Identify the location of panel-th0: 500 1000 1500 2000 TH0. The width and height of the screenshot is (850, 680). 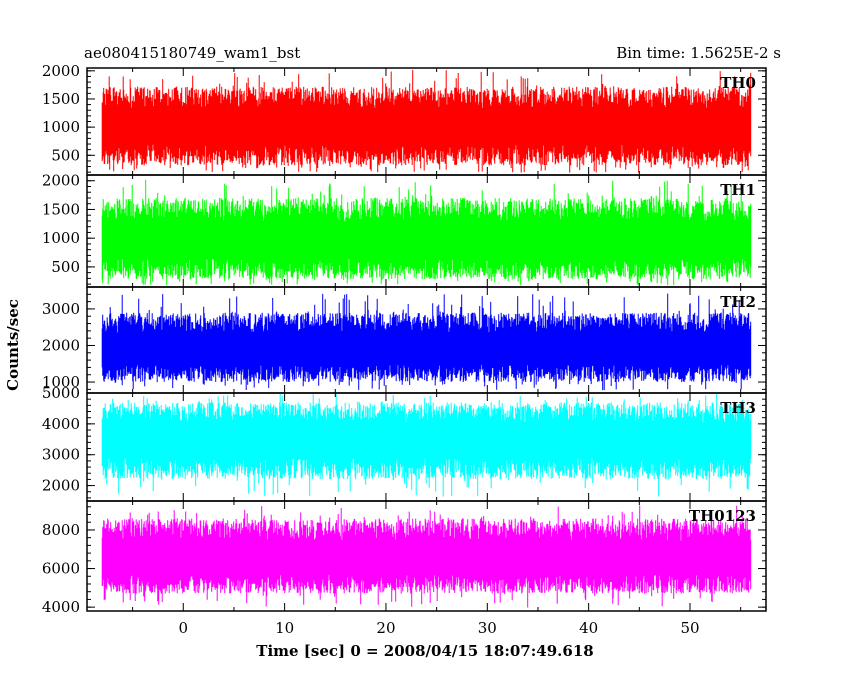
(404, 119).